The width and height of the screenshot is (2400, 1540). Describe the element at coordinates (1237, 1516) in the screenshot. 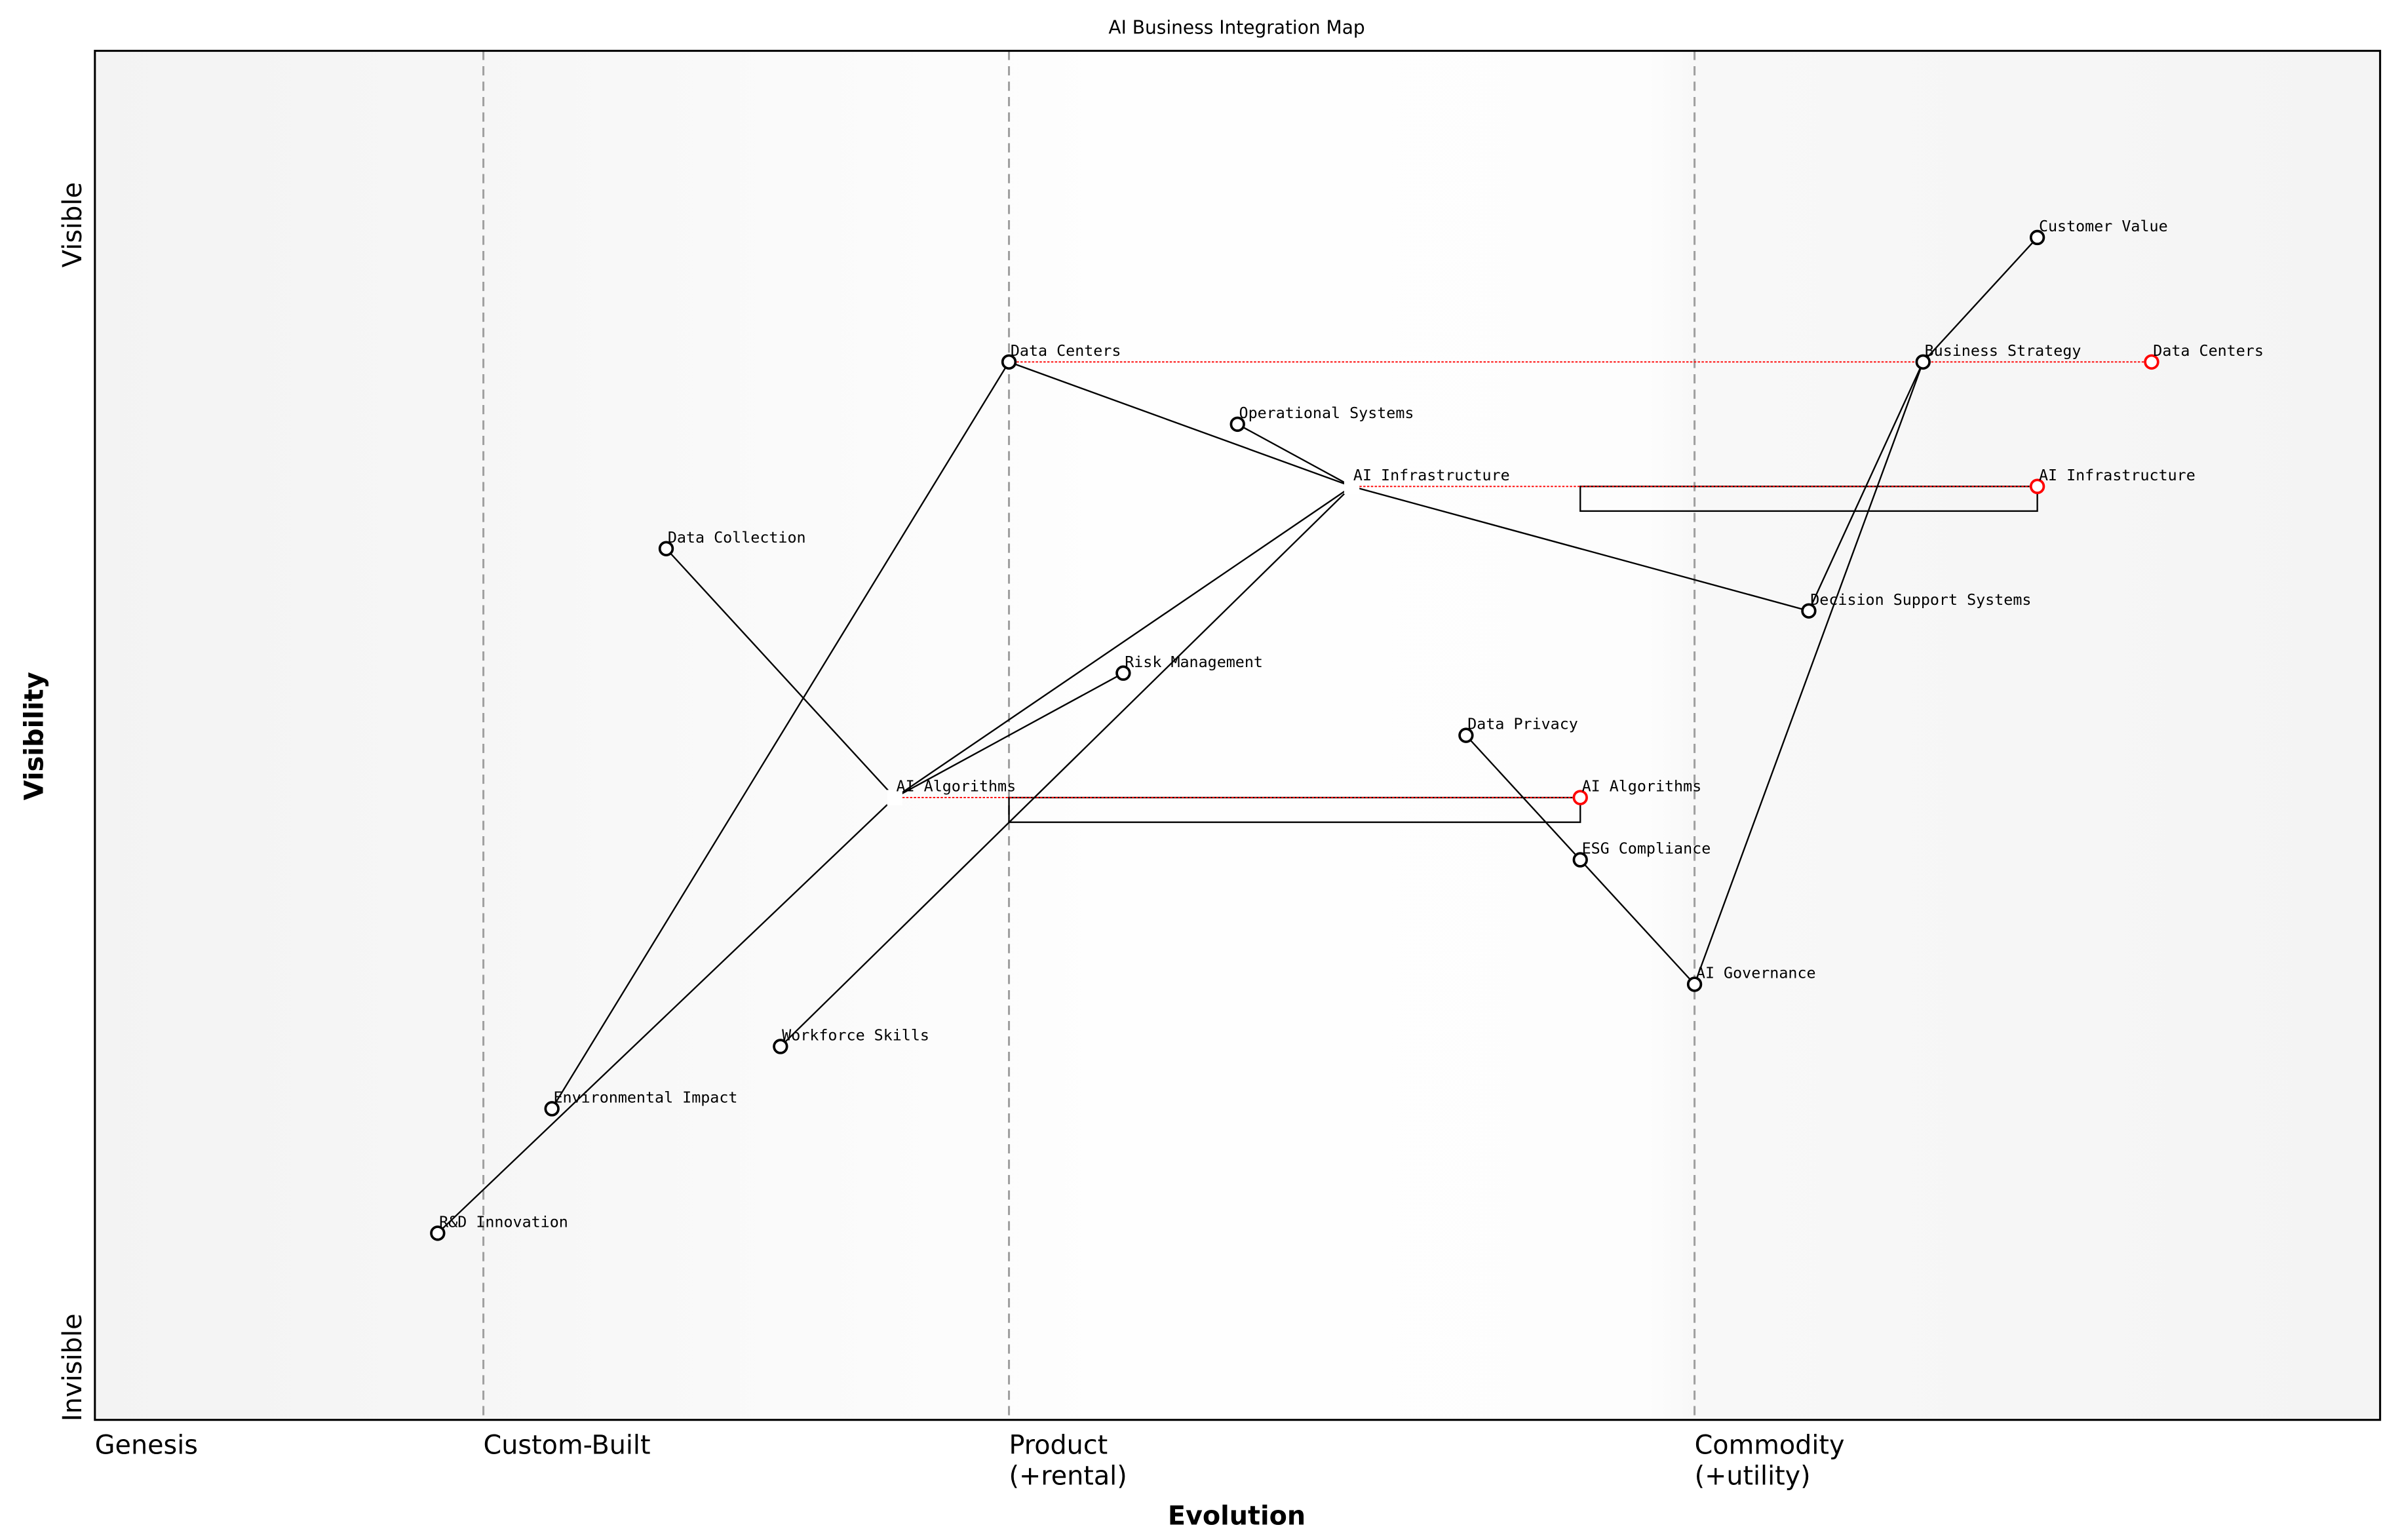

I see `x-axis-label: Evolution` at that location.